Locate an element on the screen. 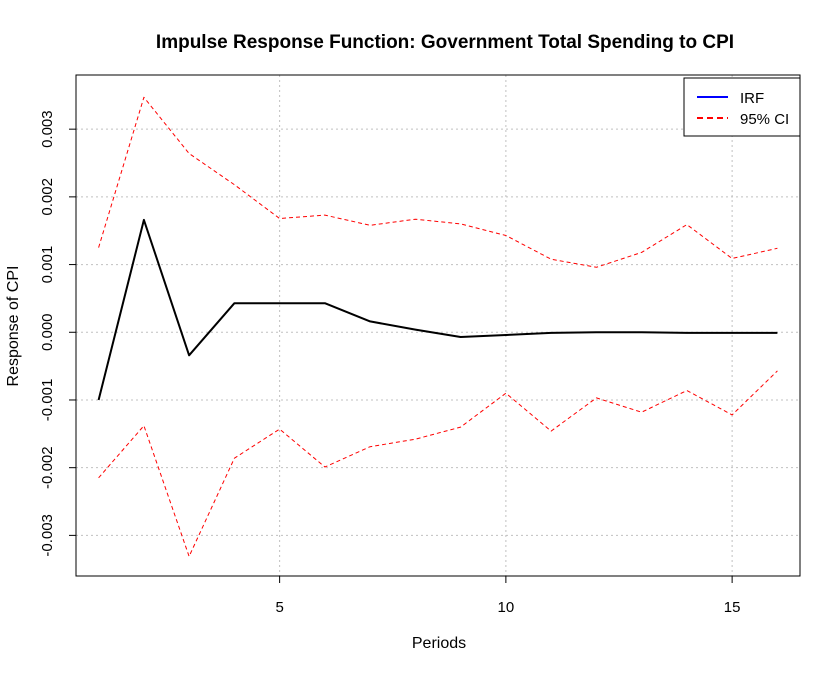 The width and height of the screenshot is (840, 673). legend: IRF 95% CI is located at coordinates (742, 107).